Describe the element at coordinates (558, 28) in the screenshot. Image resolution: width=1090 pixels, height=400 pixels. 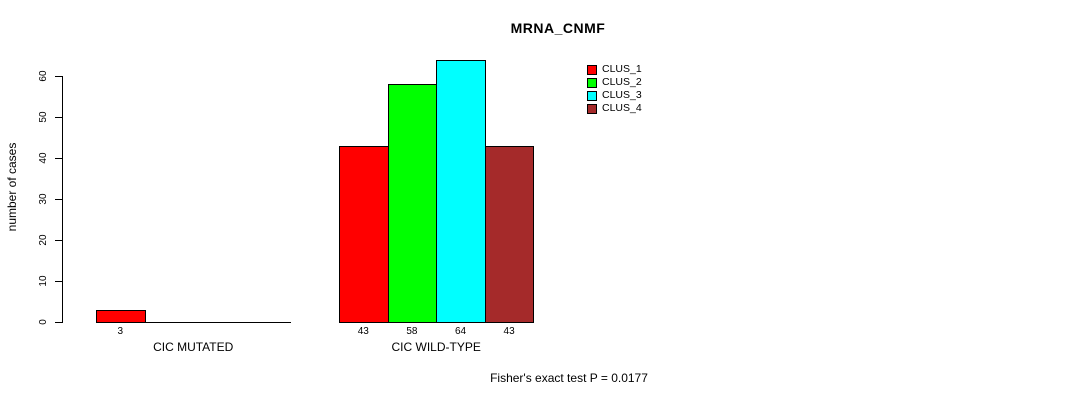
I see `chart-title: MRNA_CNMF` at that location.